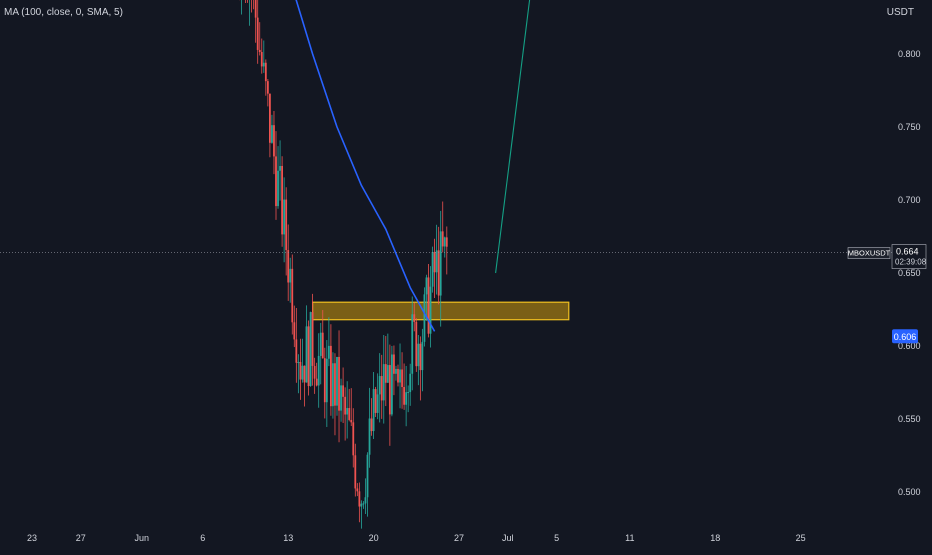  I want to click on bar-countdown: 02:39:08, so click(911, 262).